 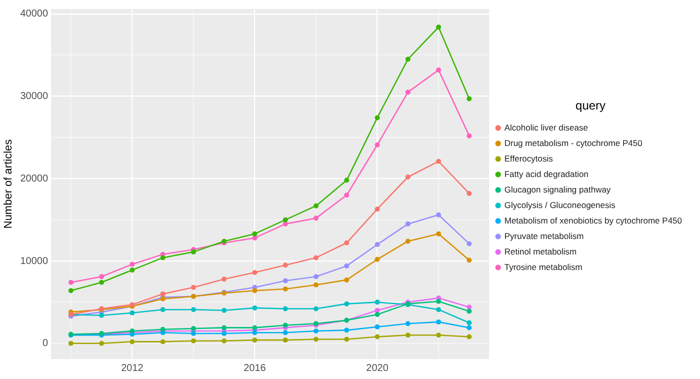 What do you see at coordinates (591, 105) in the screenshot?
I see `legend-title: query` at bounding box center [591, 105].